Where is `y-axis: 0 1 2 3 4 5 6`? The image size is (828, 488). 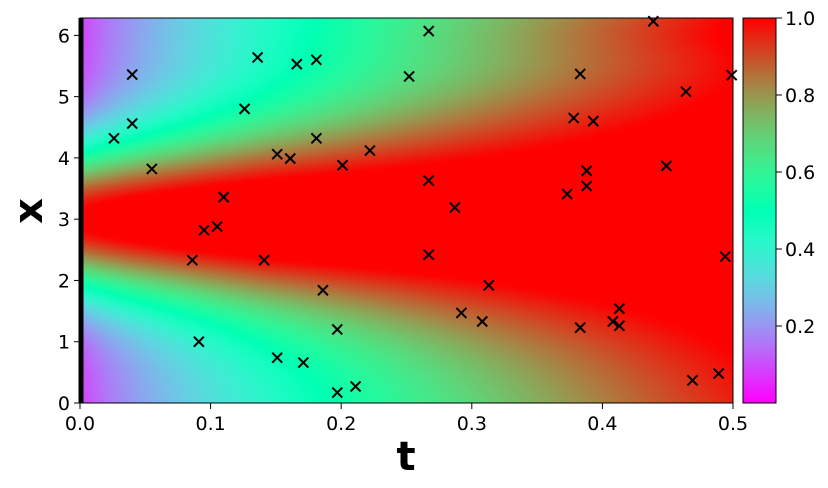 y-axis: 0 1 2 3 4 5 6 is located at coordinates (69, 220).